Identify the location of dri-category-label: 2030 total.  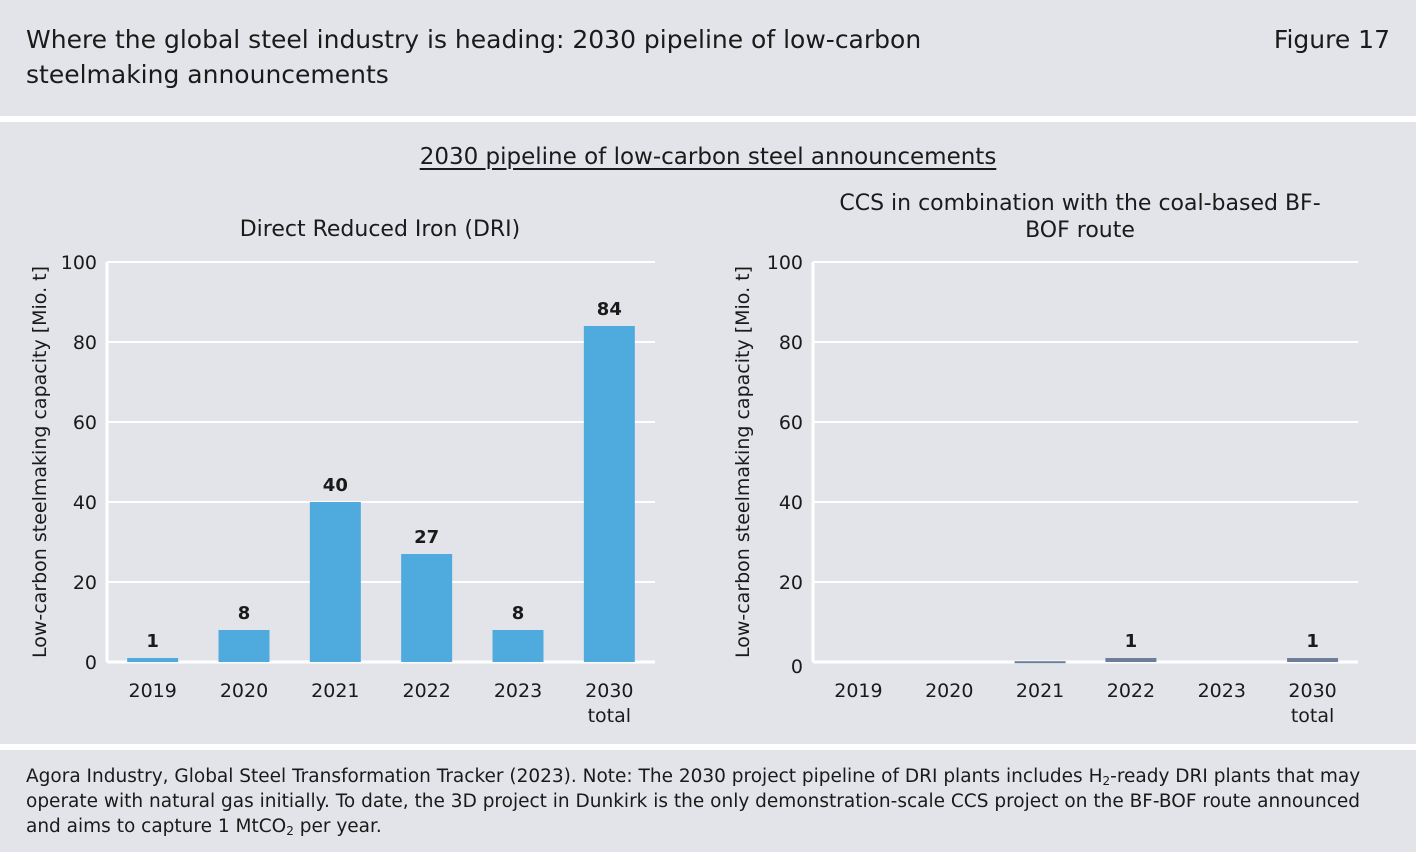
(609, 703).